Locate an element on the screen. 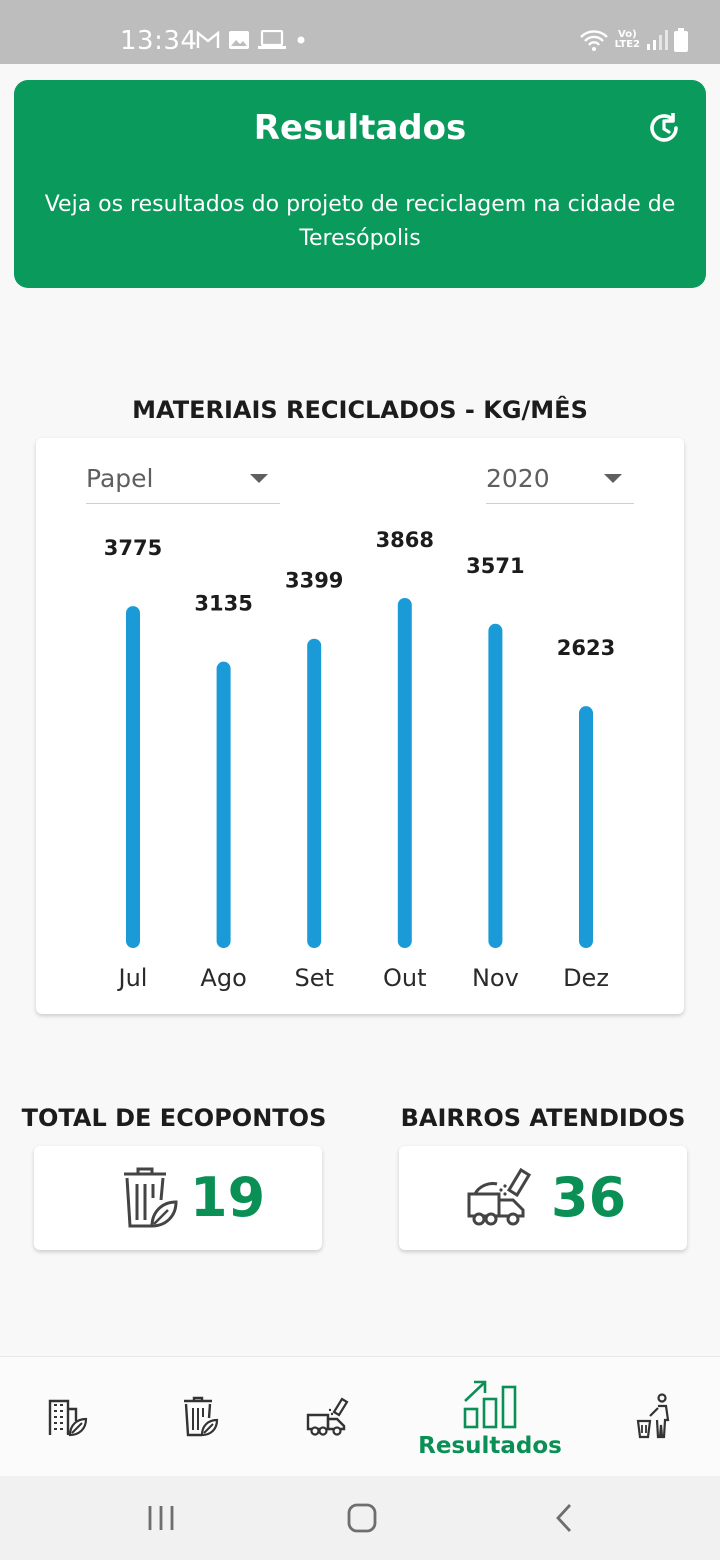  bairros-value: 36 is located at coordinates (589, 1197).